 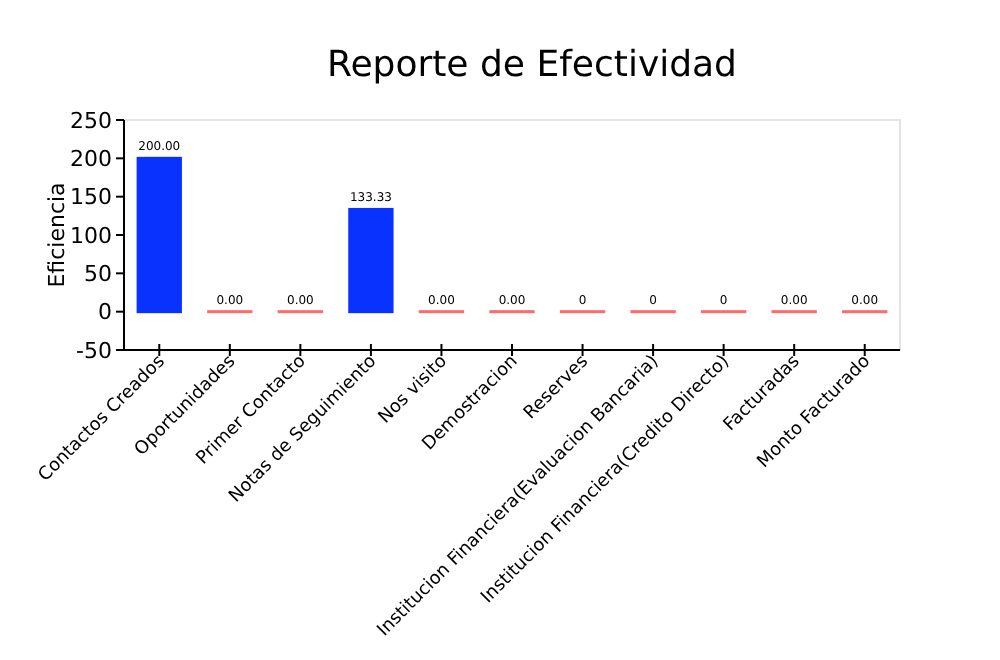 What do you see at coordinates (98, 274) in the screenshot?
I see `y-tick-label: 50` at bounding box center [98, 274].